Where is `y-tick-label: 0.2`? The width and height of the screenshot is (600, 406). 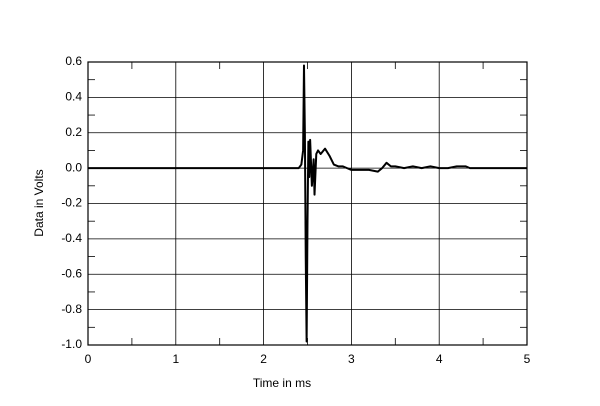 y-tick-label: 0.2 is located at coordinates (73, 132).